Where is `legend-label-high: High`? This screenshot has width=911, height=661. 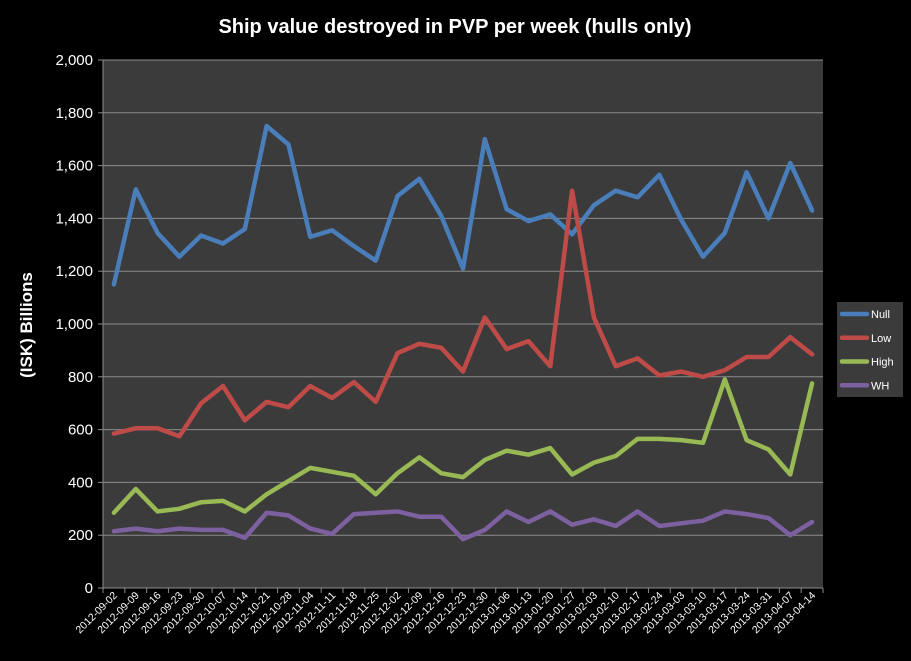
legend-label-high: High is located at coordinates (882, 363).